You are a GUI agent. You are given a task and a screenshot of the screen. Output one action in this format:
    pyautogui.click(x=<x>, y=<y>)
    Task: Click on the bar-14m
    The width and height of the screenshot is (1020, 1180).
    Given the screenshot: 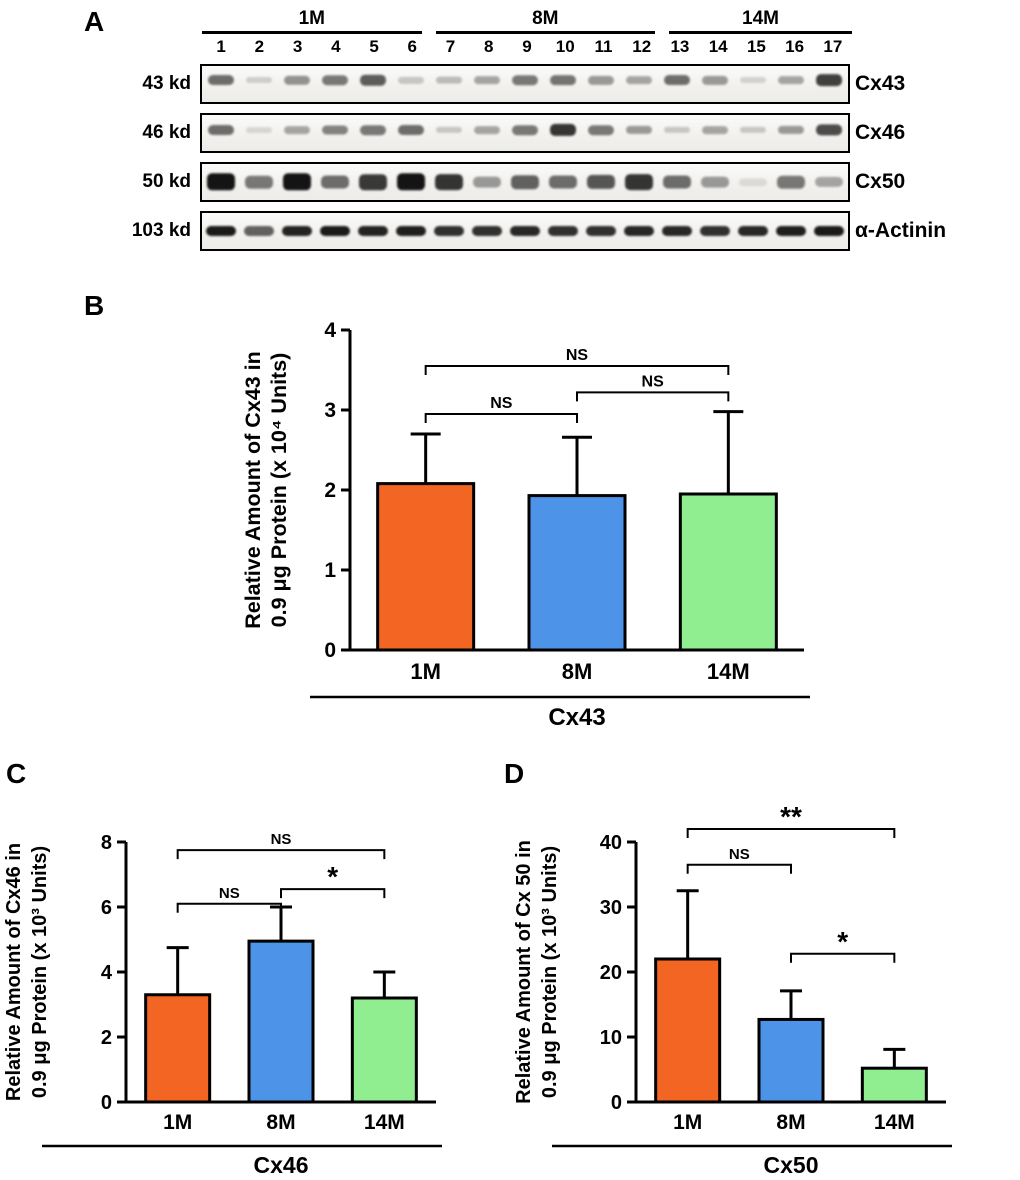 What is the action you would take?
    pyautogui.click(x=894, y=1085)
    